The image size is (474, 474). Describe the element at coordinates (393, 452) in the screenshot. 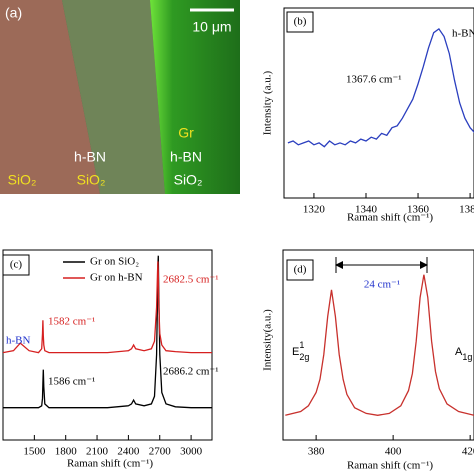

I see `x-tick-label: 400` at that location.